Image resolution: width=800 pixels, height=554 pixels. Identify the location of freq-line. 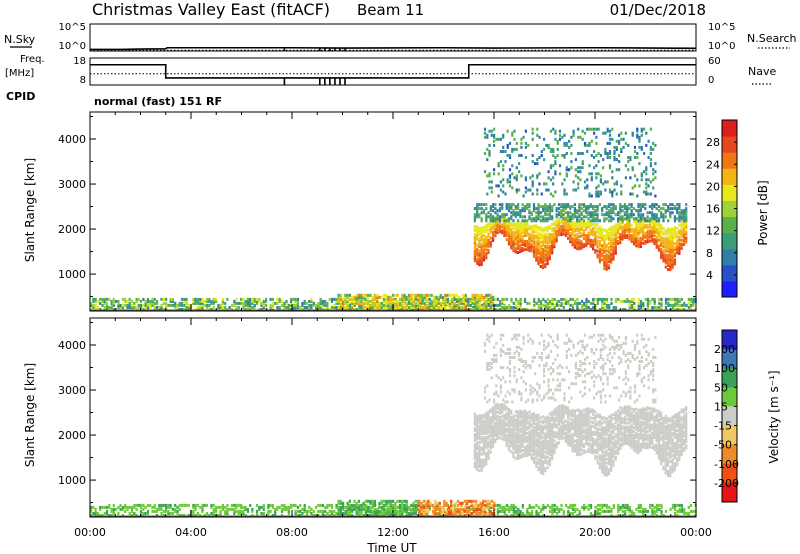
(393, 71).